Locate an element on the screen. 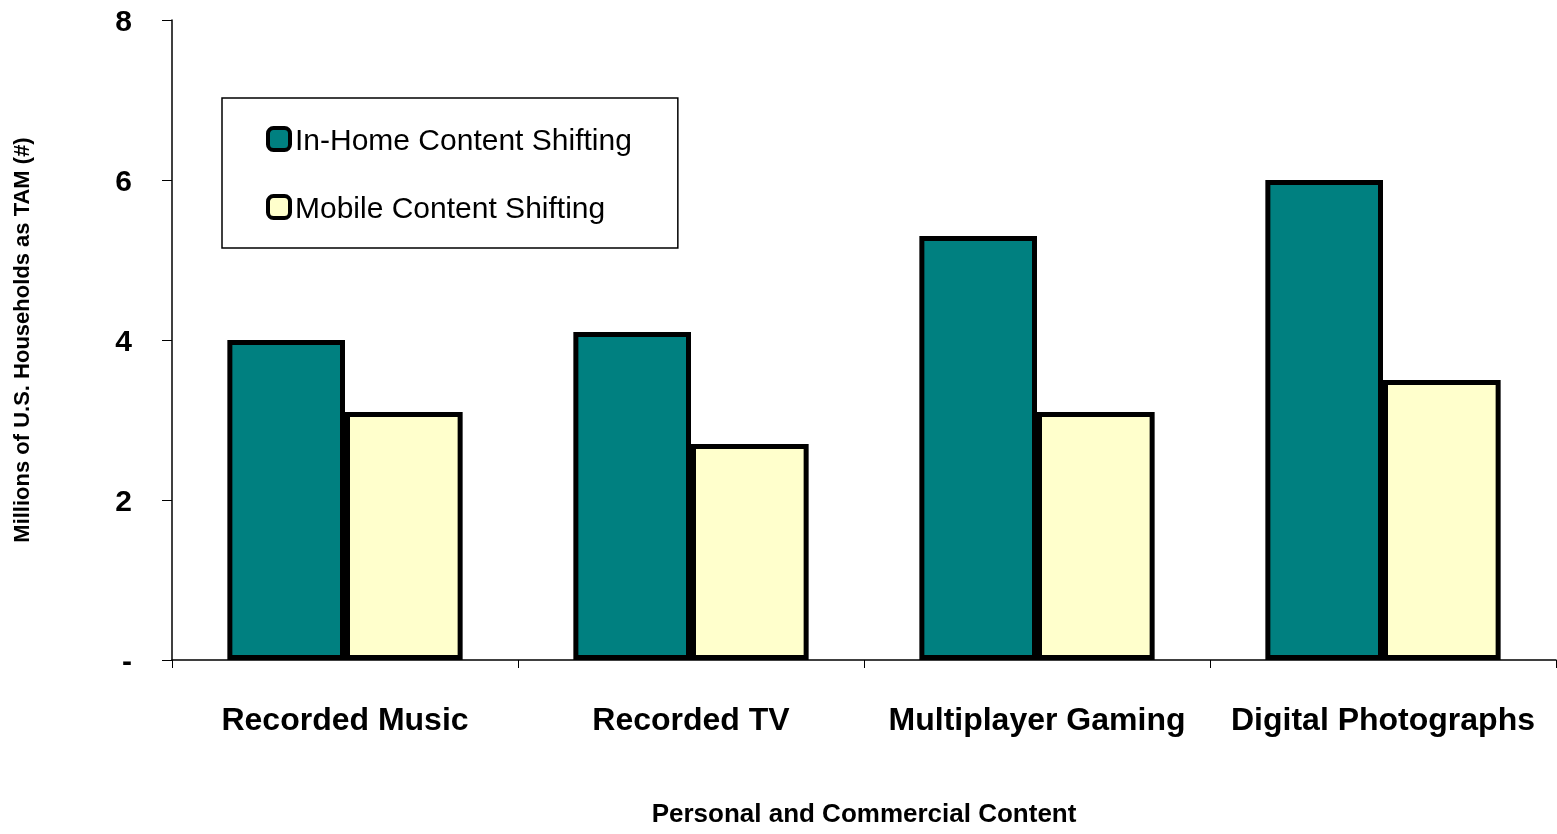 This screenshot has height=834, width=1557. y-tick-label: - is located at coordinates (127, 660).